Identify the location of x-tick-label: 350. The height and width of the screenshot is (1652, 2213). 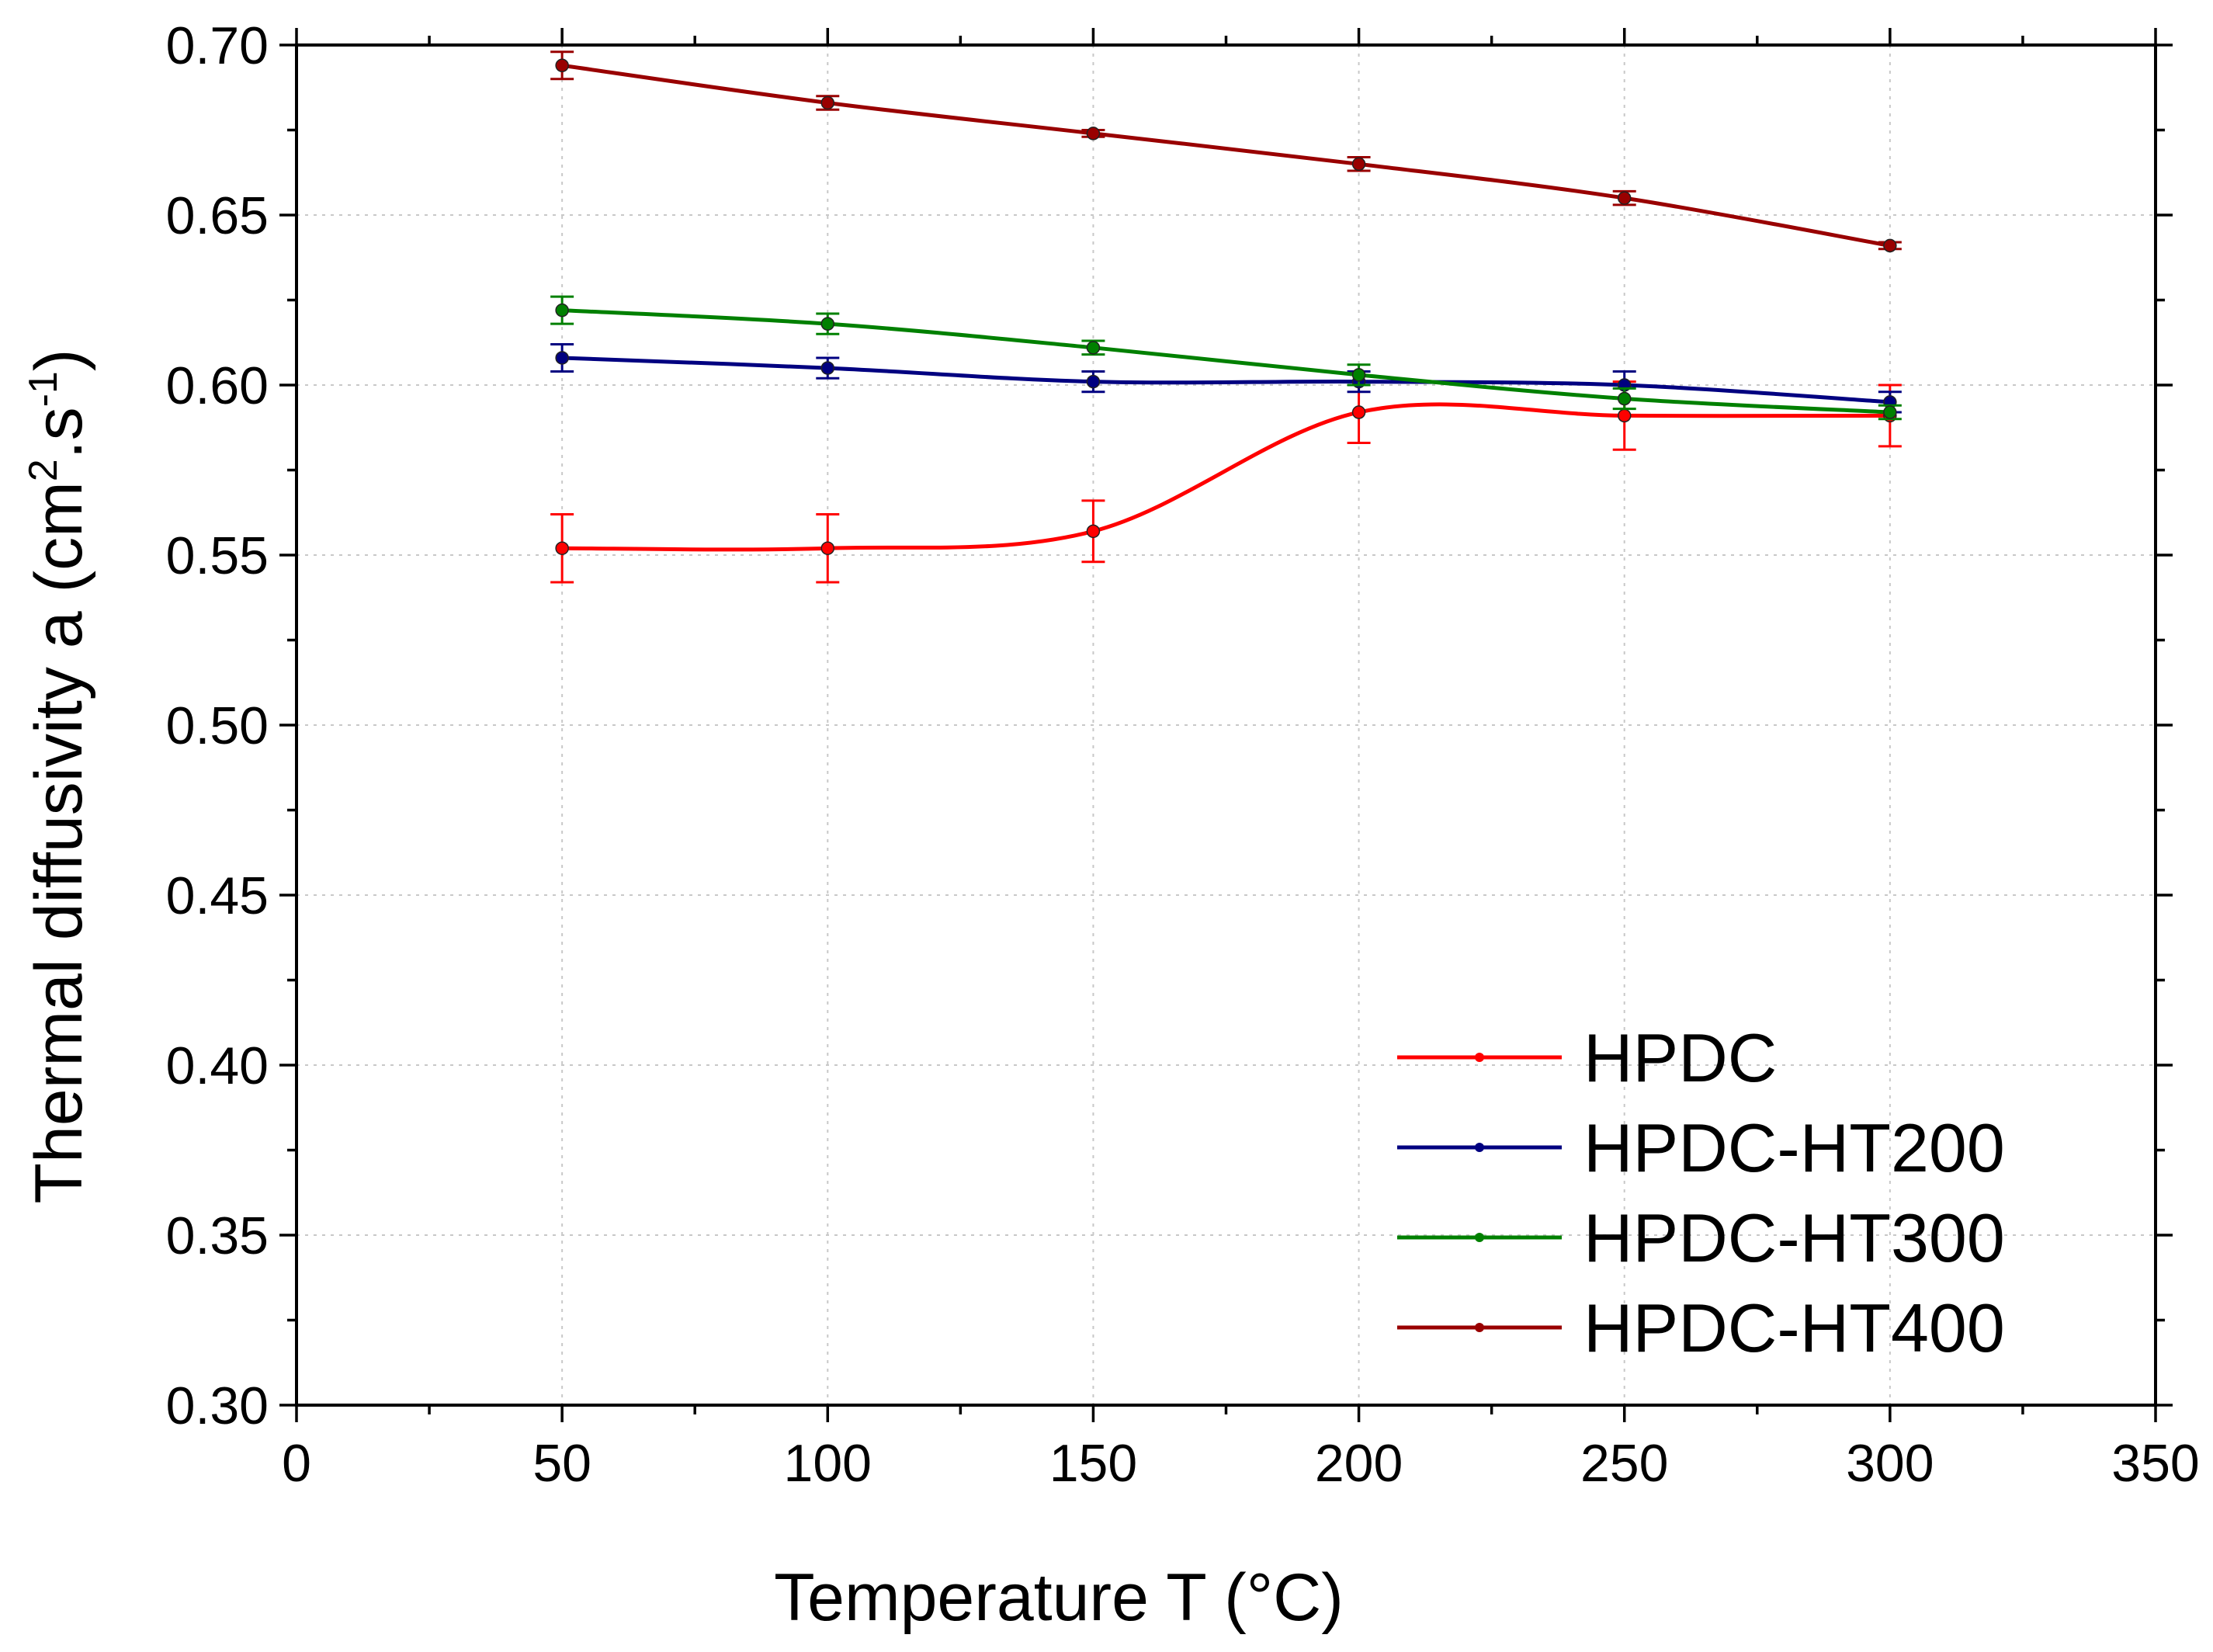
(2155, 1463).